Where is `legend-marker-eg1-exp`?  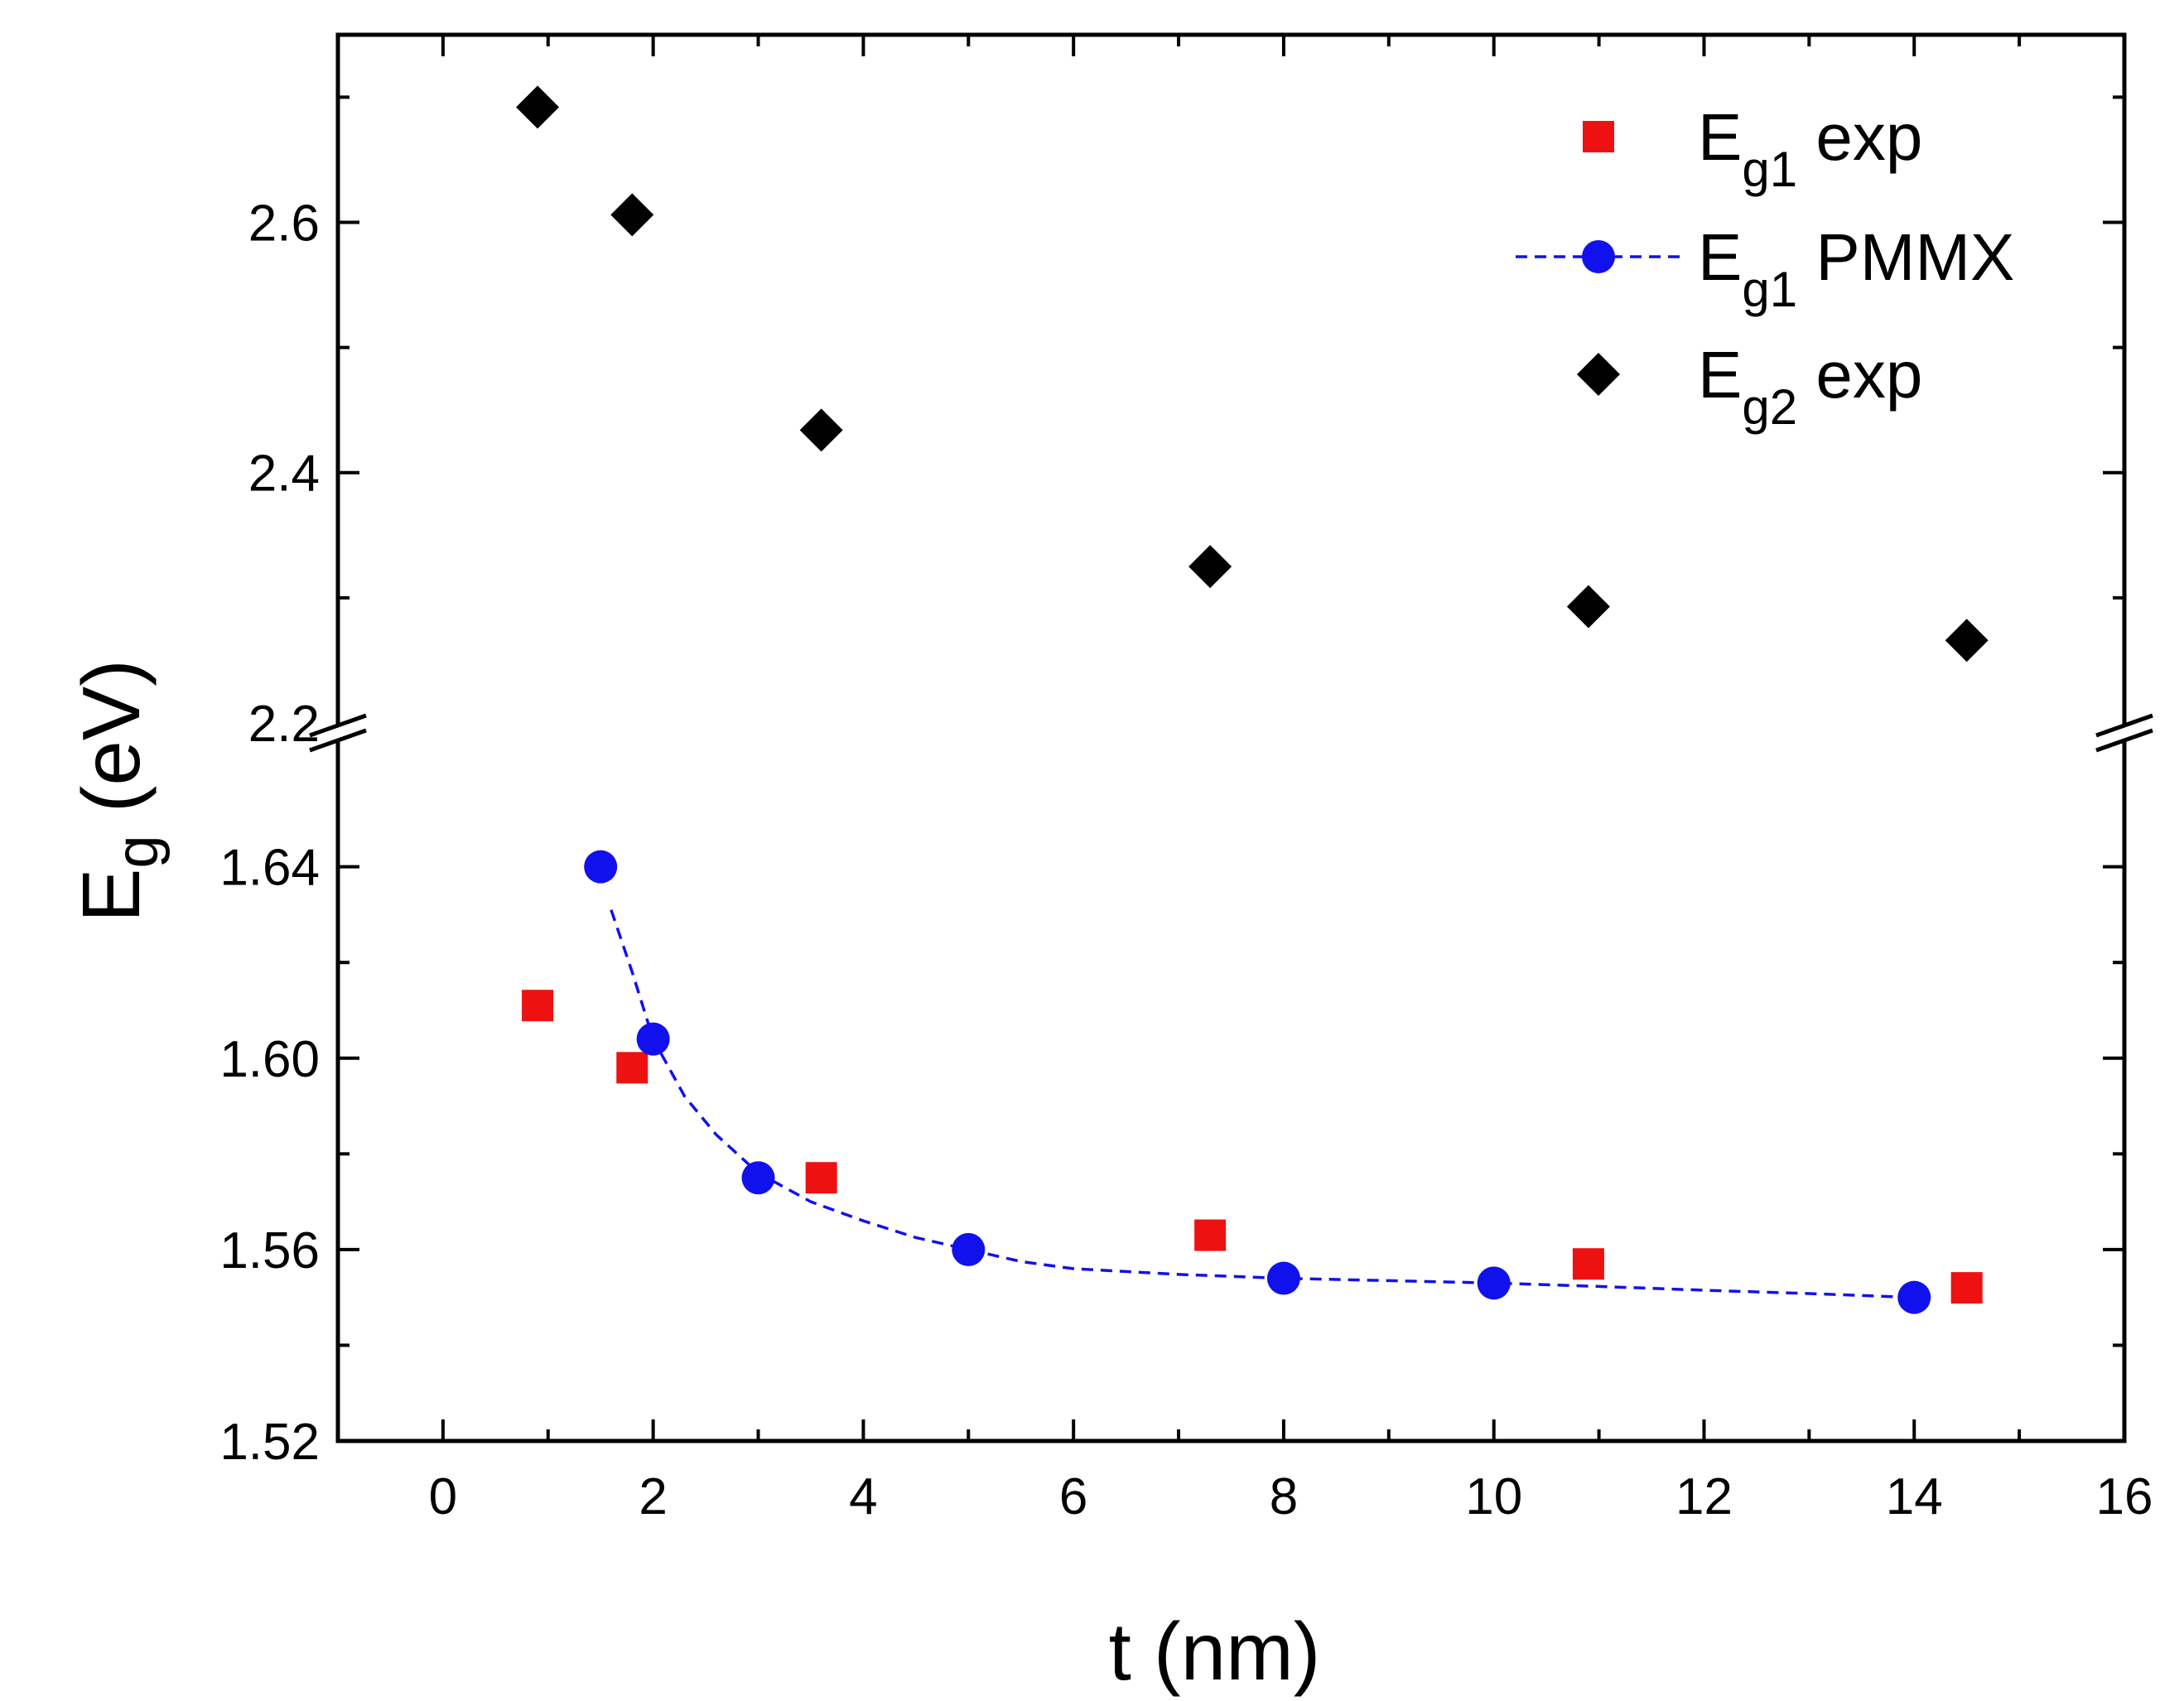 legend-marker-eg1-exp is located at coordinates (1598, 136).